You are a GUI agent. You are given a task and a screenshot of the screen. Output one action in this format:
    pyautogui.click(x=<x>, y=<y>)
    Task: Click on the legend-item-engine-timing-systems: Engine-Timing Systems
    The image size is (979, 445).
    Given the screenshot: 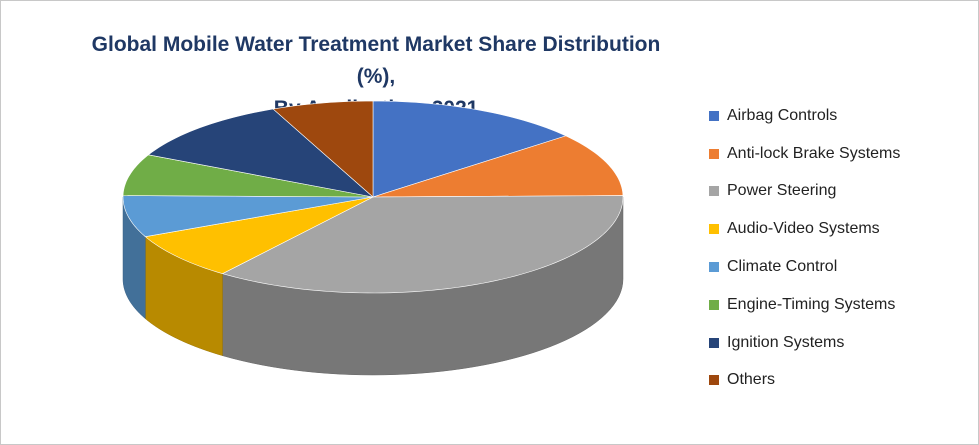 What is the action you would take?
    pyautogui.click(x=804, y=305)
    